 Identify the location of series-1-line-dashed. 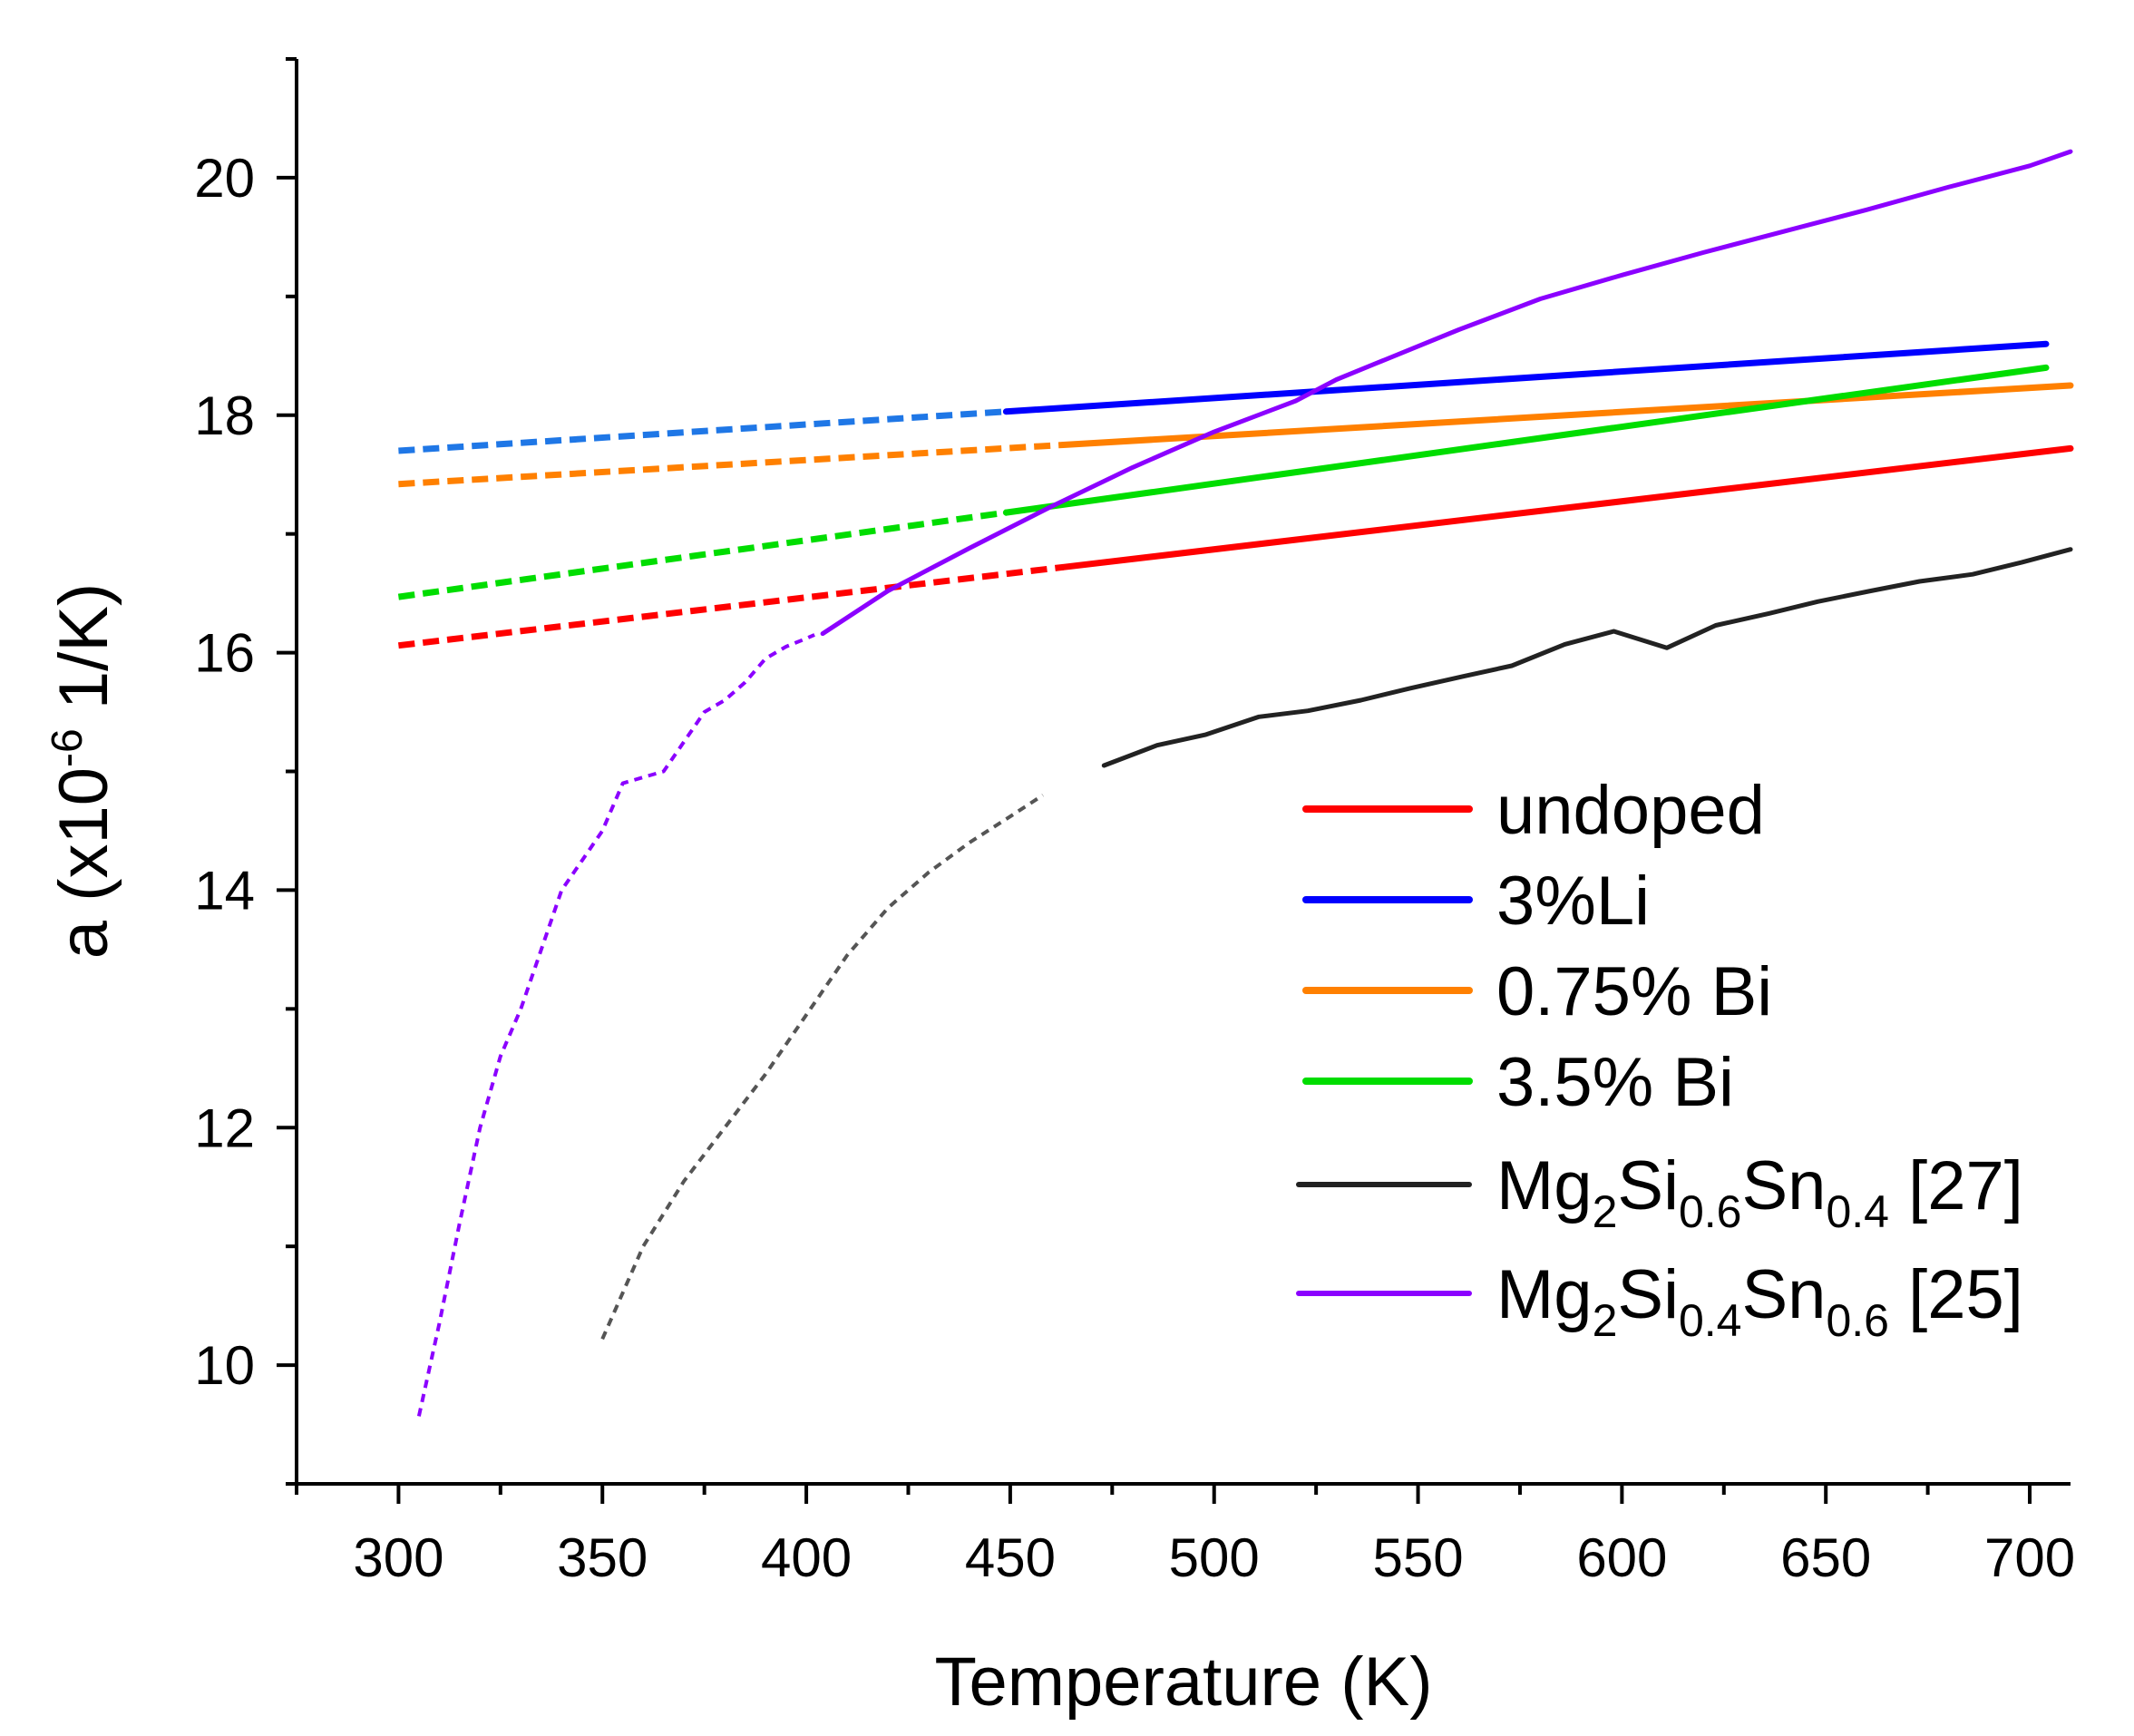
(702, 431).